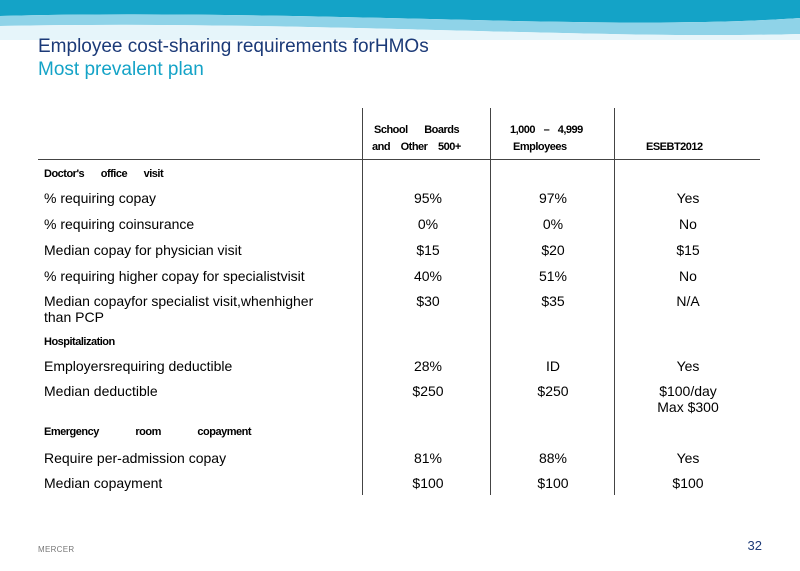  Describe the element at coordinates (428, 301) in the screenshot. I see `cell-school-boards: $30` at that location.